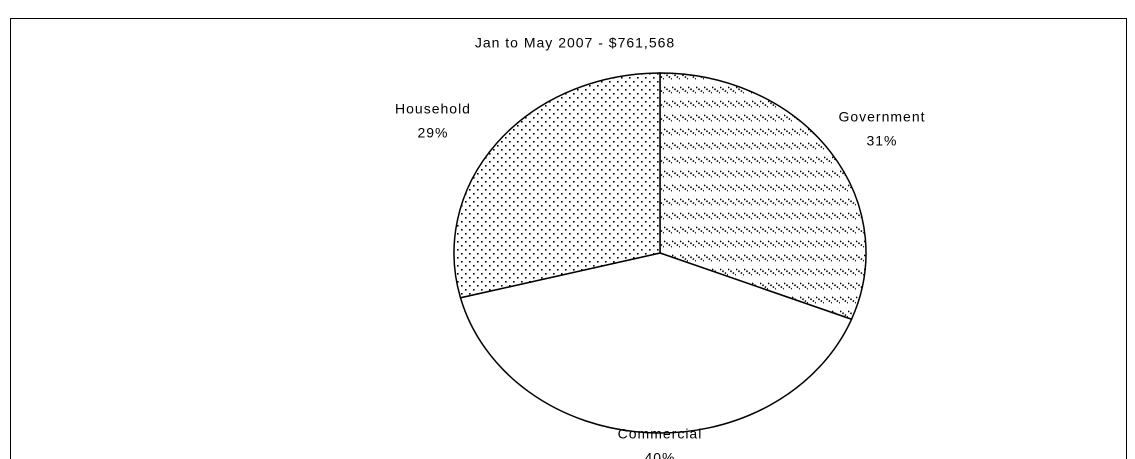  What do you see at coordinates (881, 117) in the screenshot?
I see `slice-label: Government` at bounding box center [881, 117].